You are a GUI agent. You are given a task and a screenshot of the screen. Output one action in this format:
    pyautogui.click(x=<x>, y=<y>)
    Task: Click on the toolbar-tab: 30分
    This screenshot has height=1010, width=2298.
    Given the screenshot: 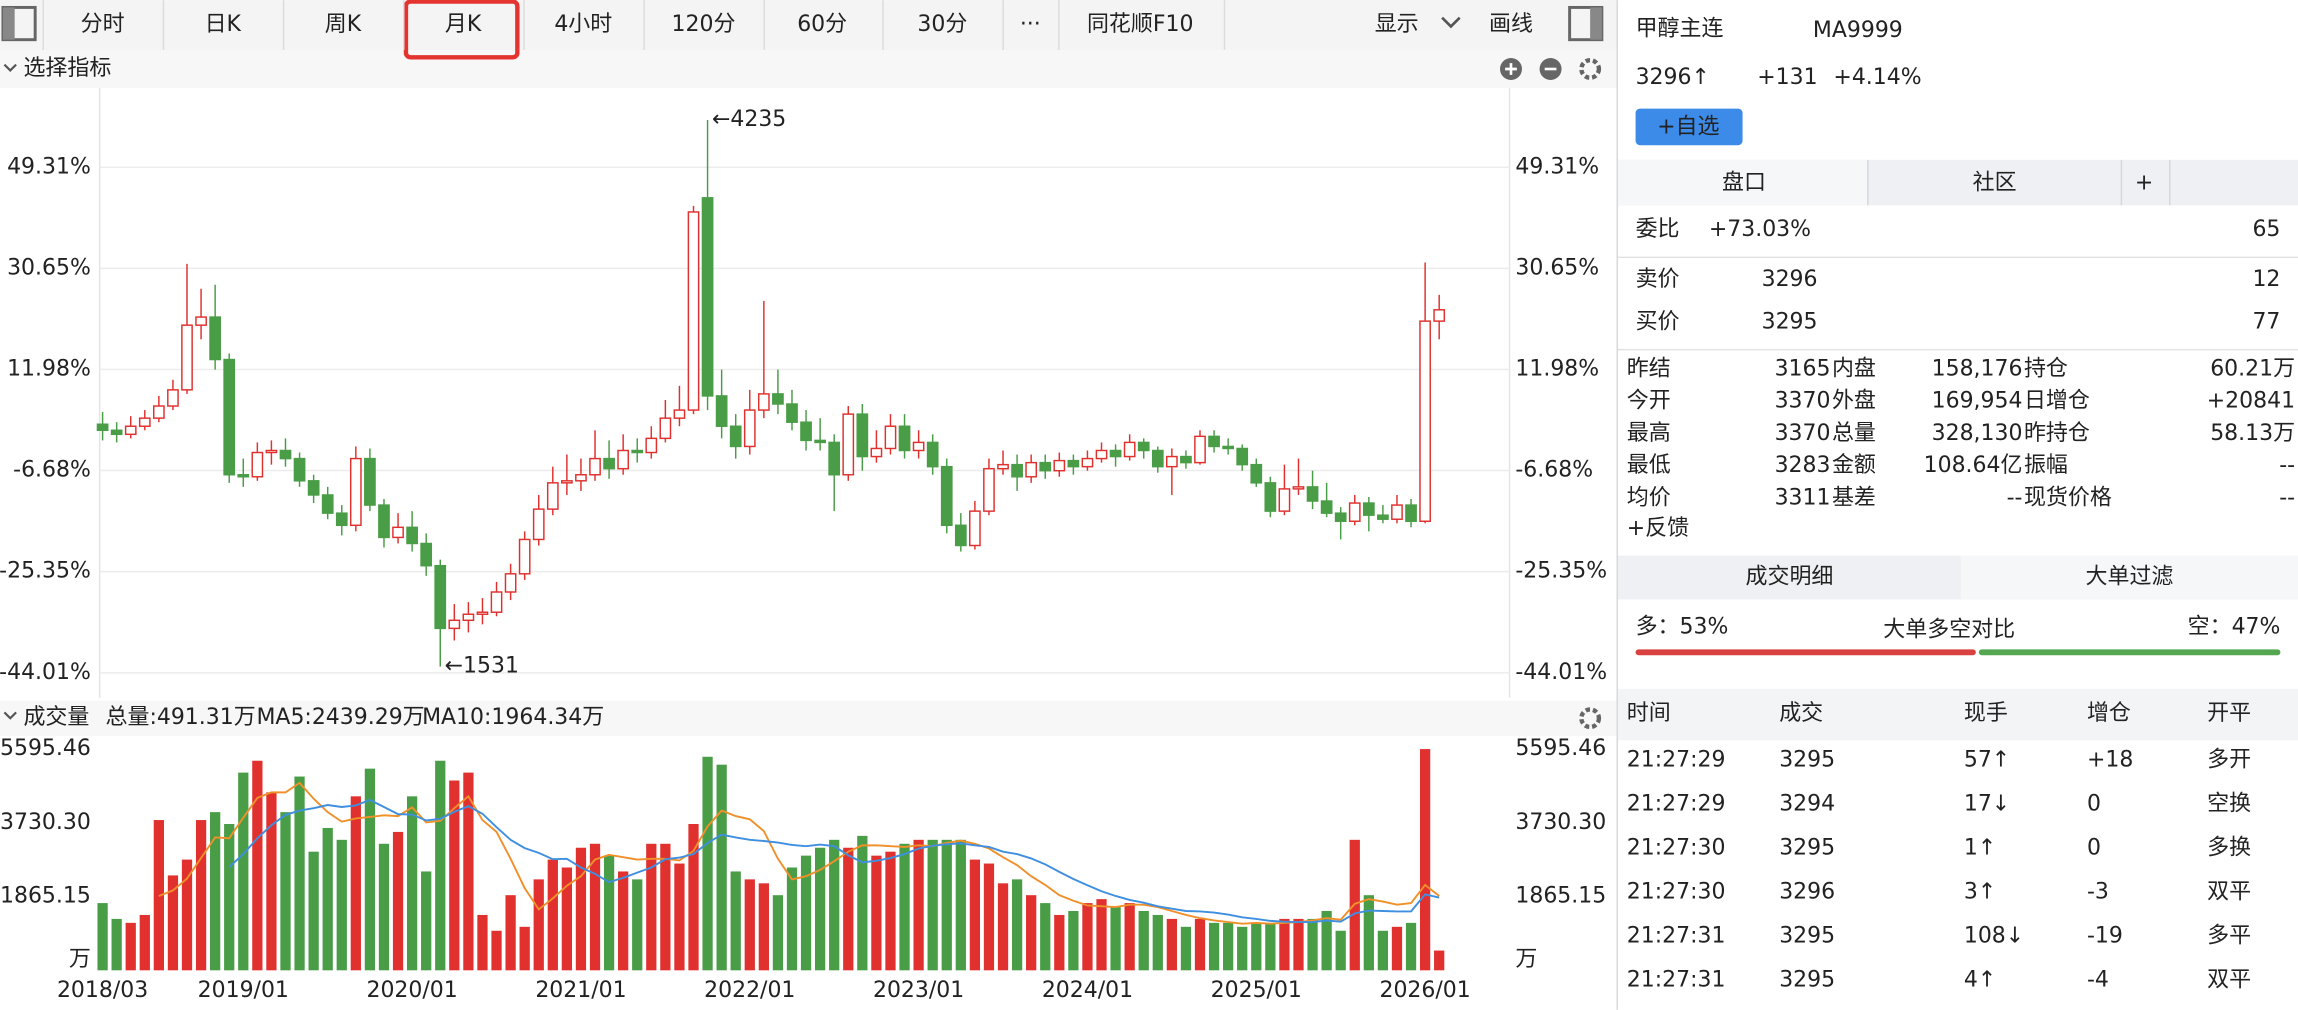 What is the action you would take?
    pyautogui.click(x=942, y=24)
    